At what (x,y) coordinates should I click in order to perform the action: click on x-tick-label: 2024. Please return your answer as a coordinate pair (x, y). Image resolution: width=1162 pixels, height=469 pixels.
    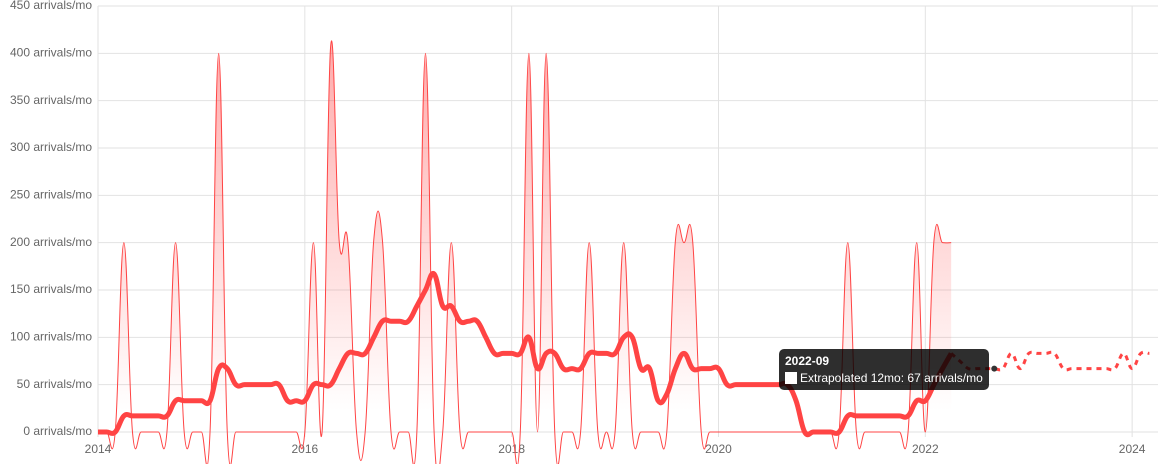
    Looking at the image, I should click on (1132, 449).